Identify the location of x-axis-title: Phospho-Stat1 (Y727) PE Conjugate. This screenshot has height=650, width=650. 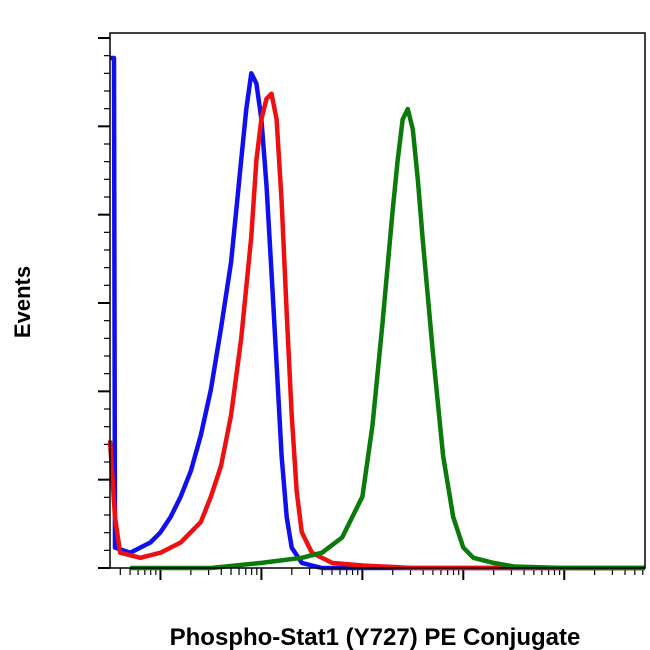
(375, 637).